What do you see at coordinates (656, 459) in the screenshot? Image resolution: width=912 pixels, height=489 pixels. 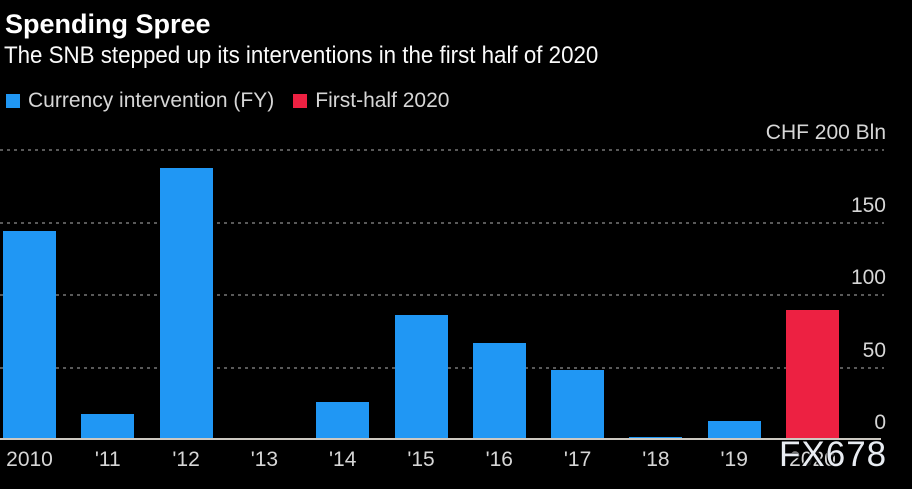 I see `x-tick-label-18: '18` at bounding box center [656, 459].